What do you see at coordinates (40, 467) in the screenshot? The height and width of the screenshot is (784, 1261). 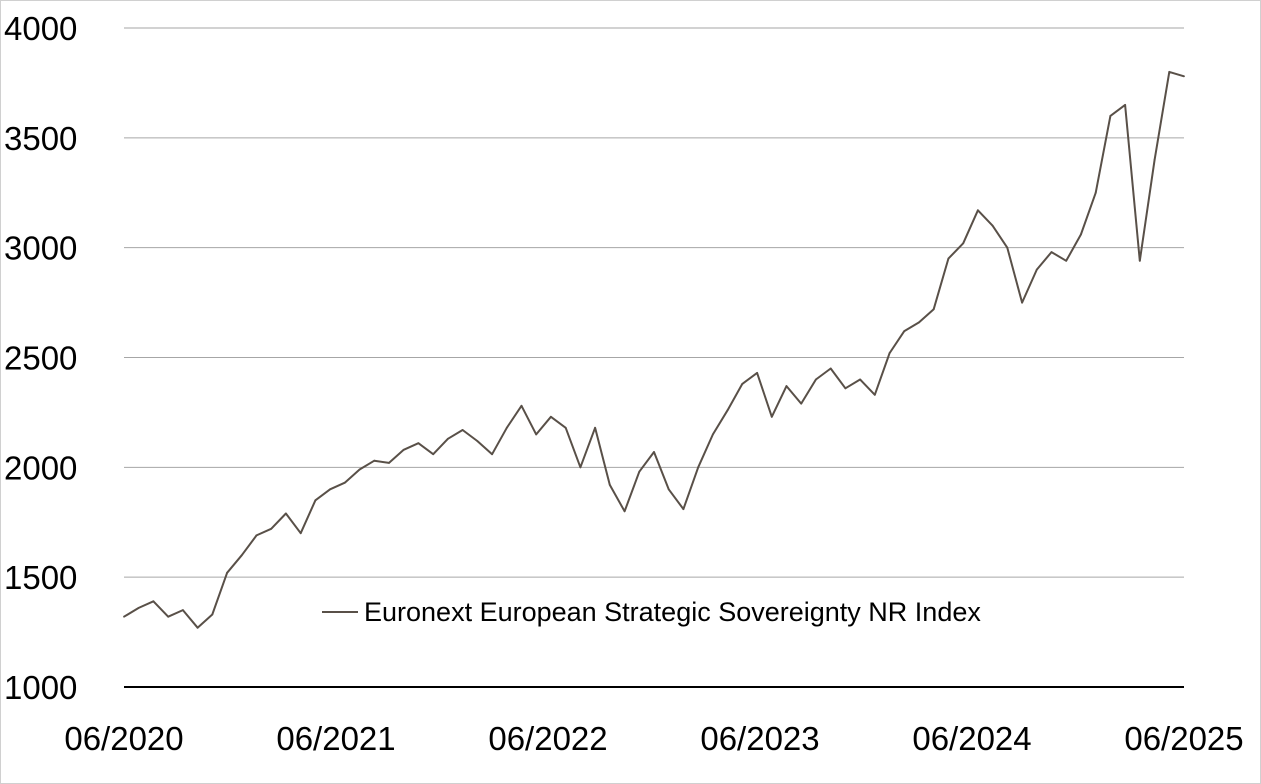 I see `y-tick-label: 2000` at bounding box center [40, 467].